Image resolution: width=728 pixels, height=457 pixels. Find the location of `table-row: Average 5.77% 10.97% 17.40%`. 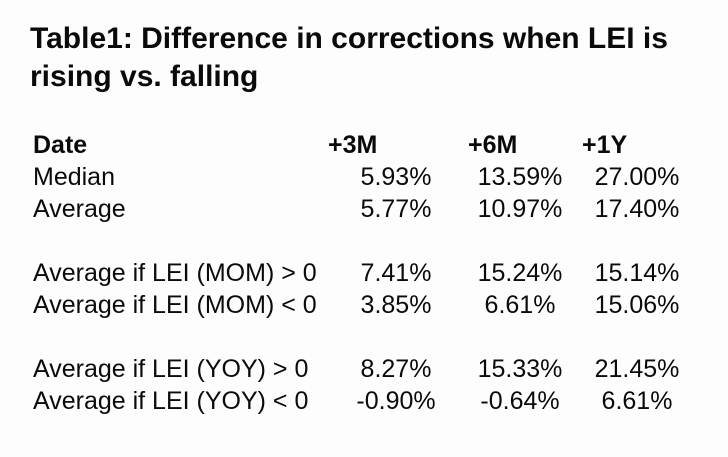

table-row: Average 5.77% 10.97% 17.40% is located at coordinates (364, 209).